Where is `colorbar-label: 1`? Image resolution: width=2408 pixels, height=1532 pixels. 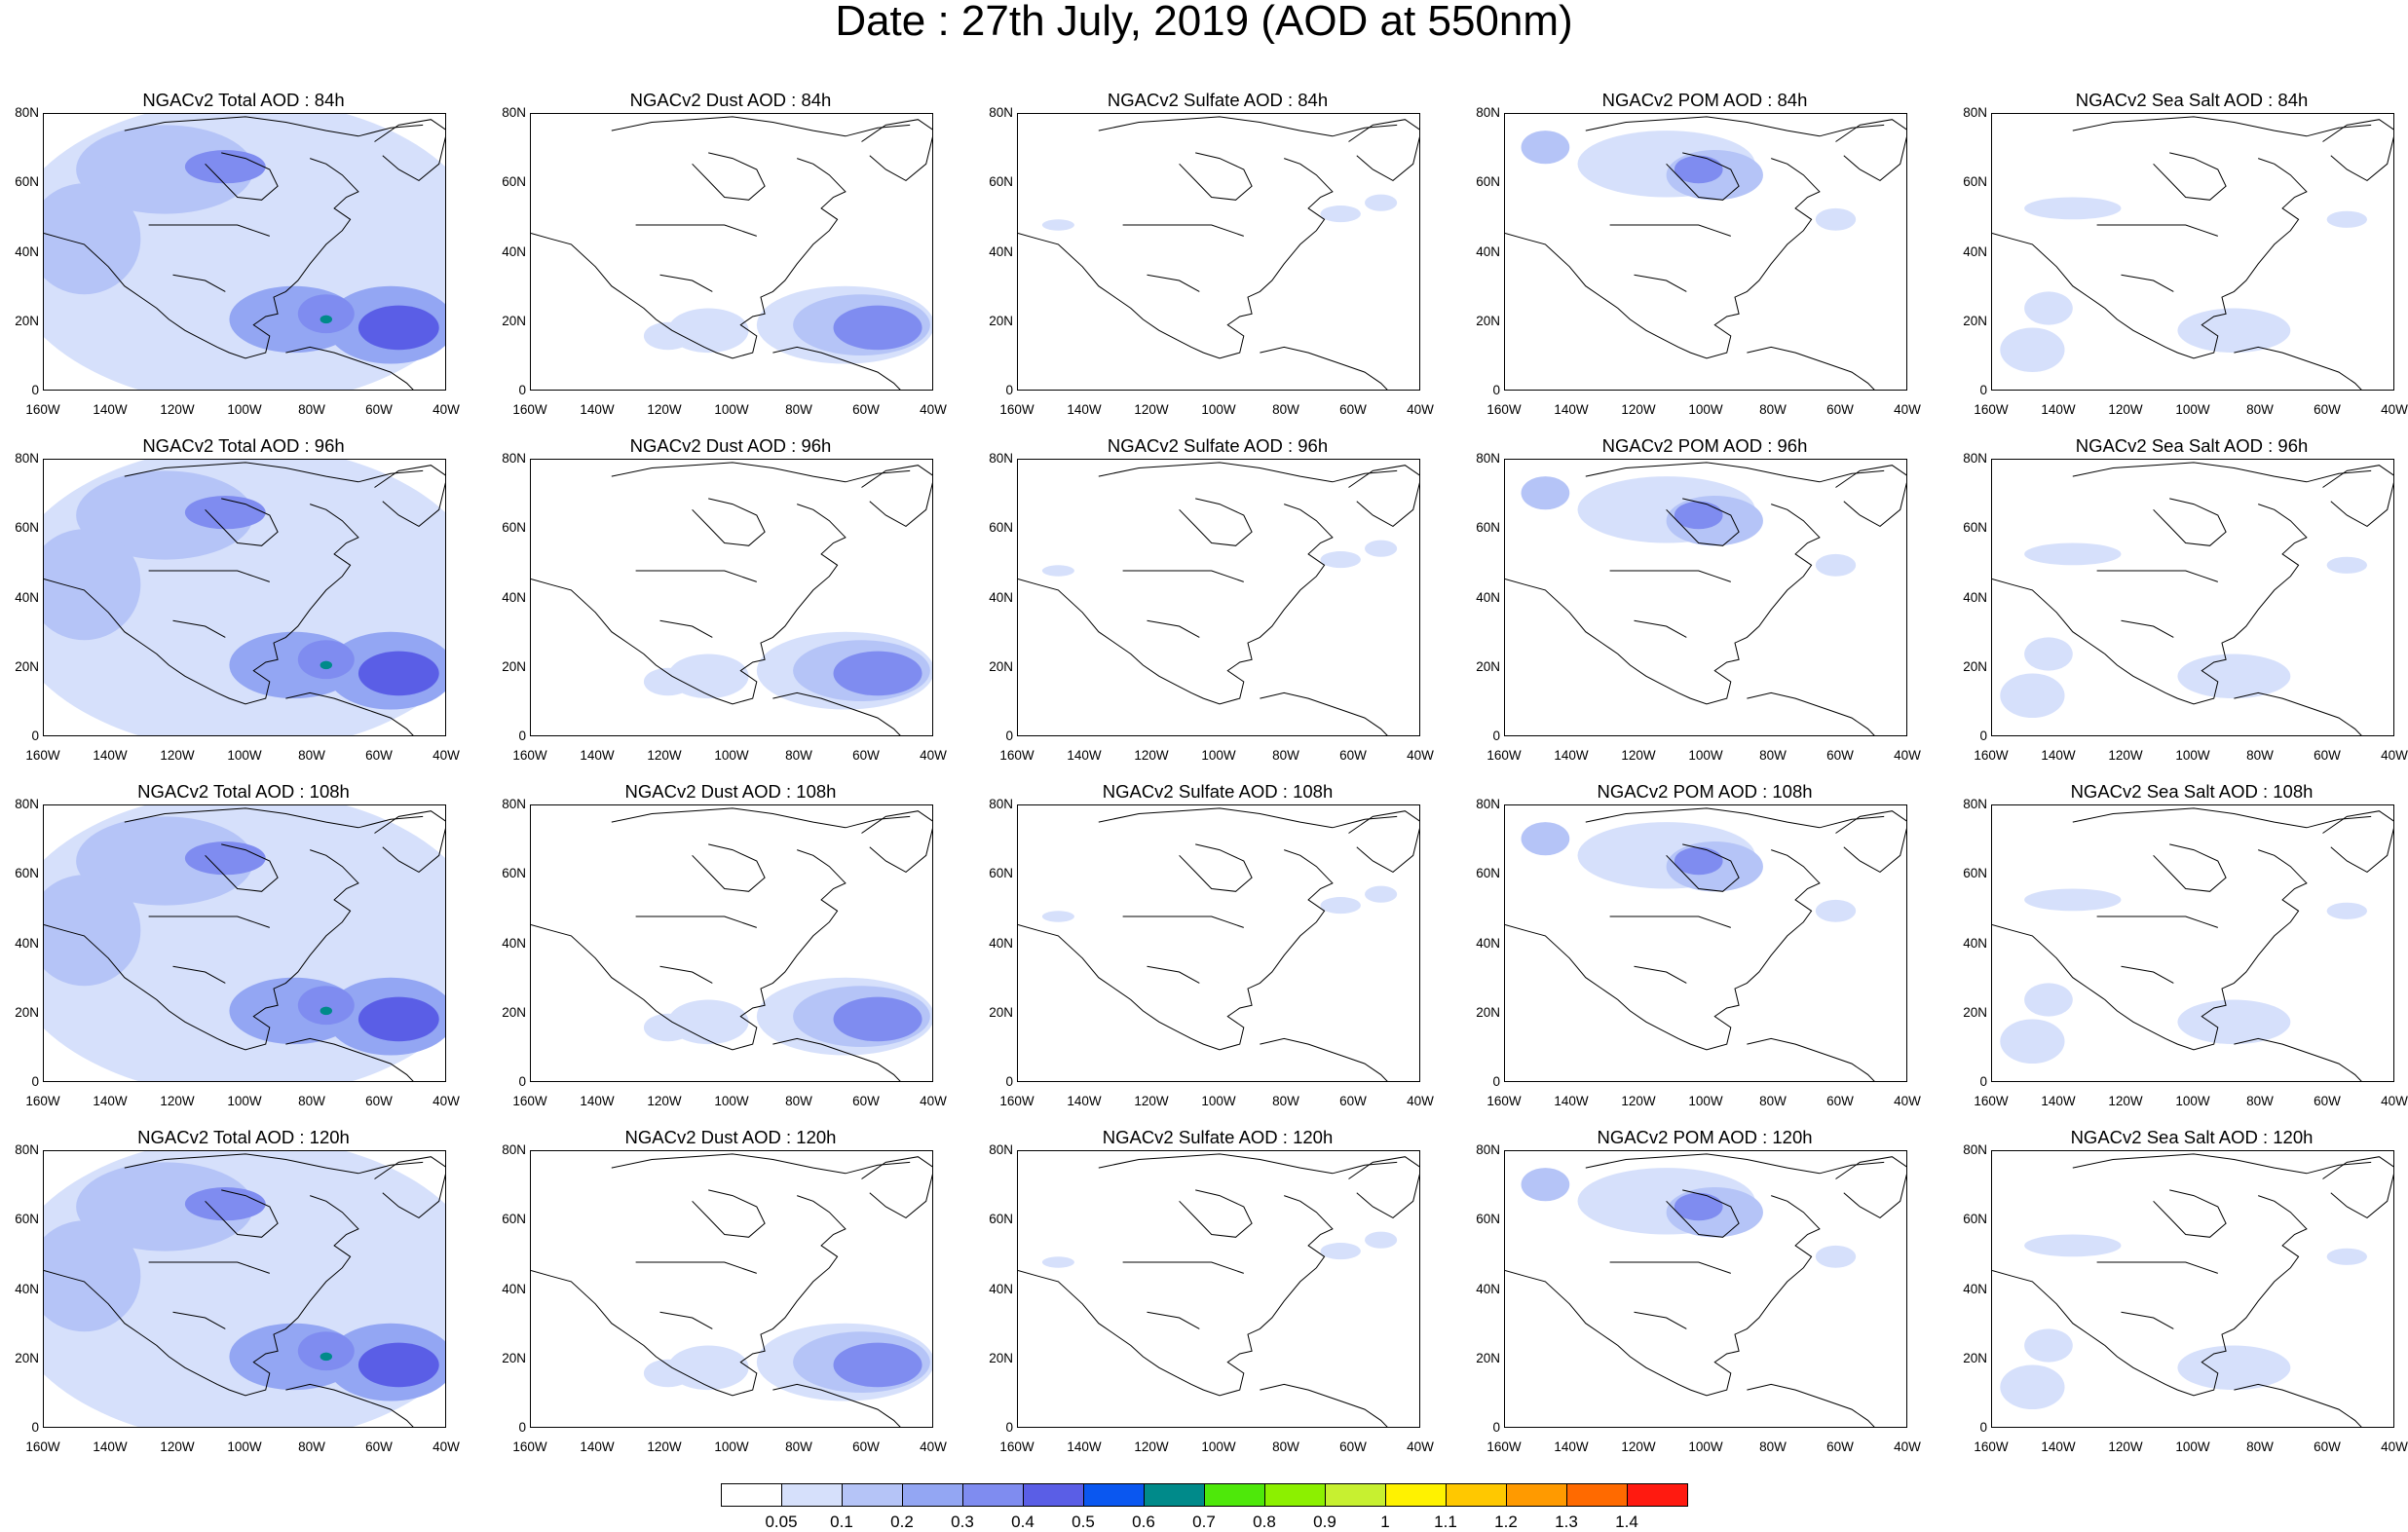
colorbar-label: 1 is located at coordinates (1385, 1522).